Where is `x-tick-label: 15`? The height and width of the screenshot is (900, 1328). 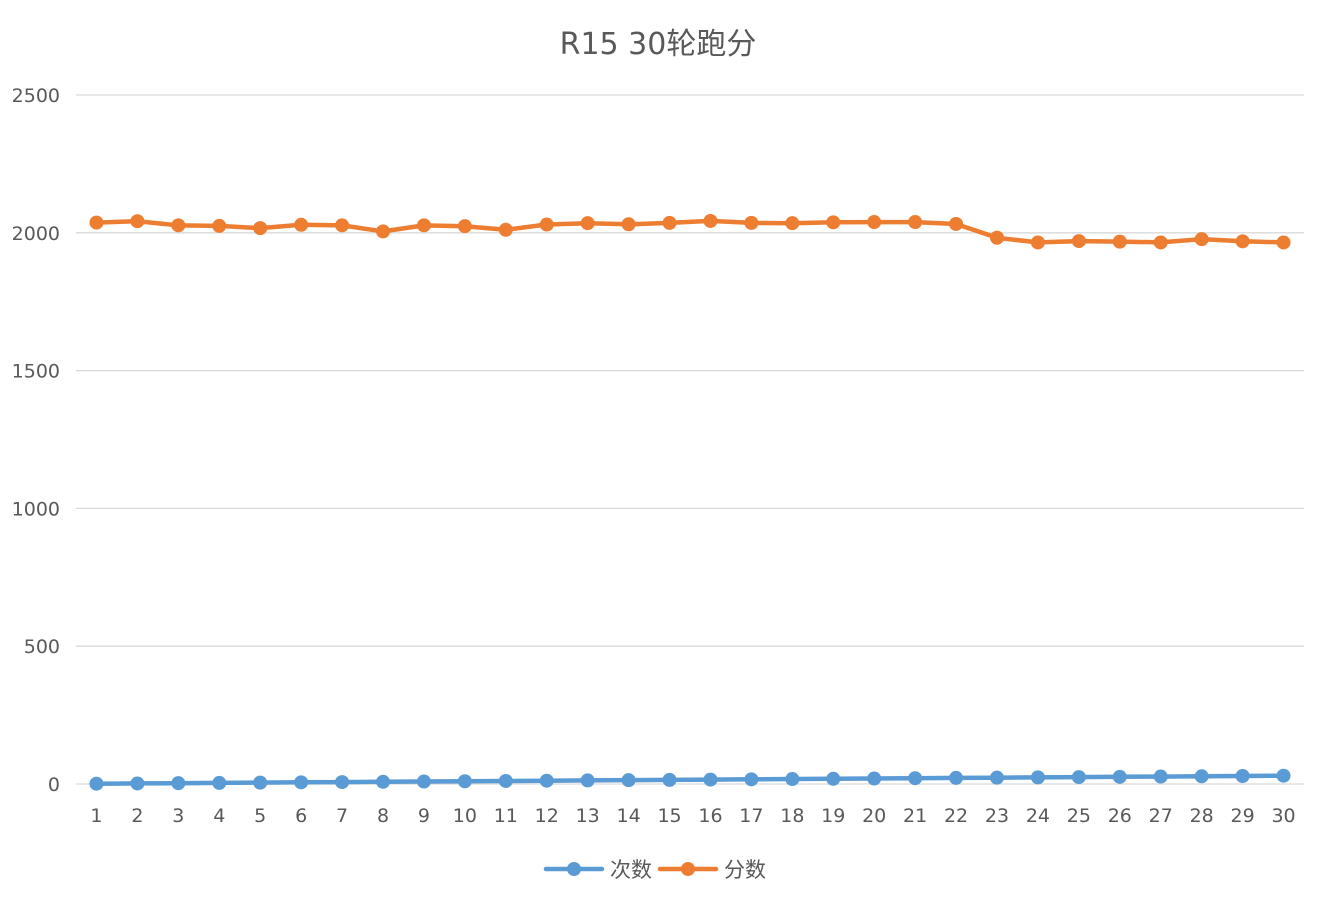 x-tick-label: 15 is located at coordinates (669, 816).